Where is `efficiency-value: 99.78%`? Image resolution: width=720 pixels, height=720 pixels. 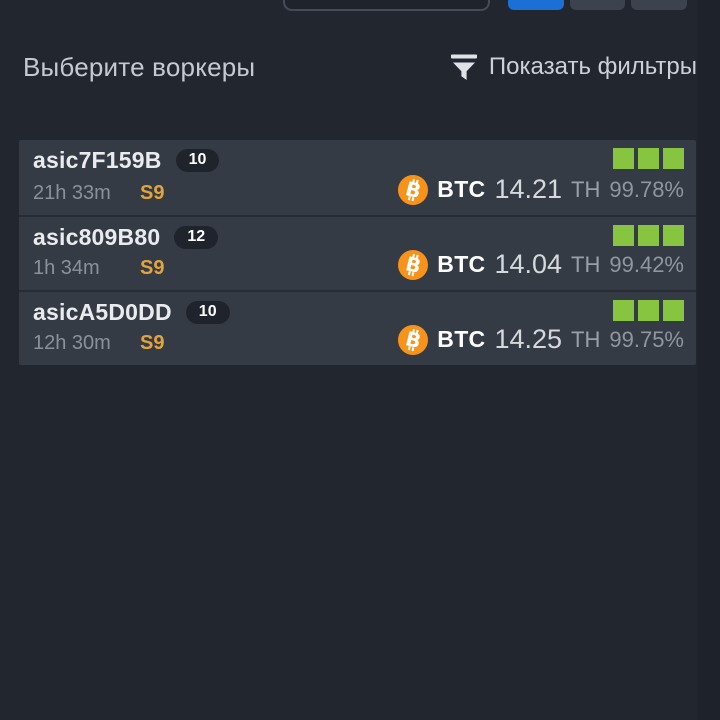
efficiency-value: 99.78% is located at coordinates (646, 189).